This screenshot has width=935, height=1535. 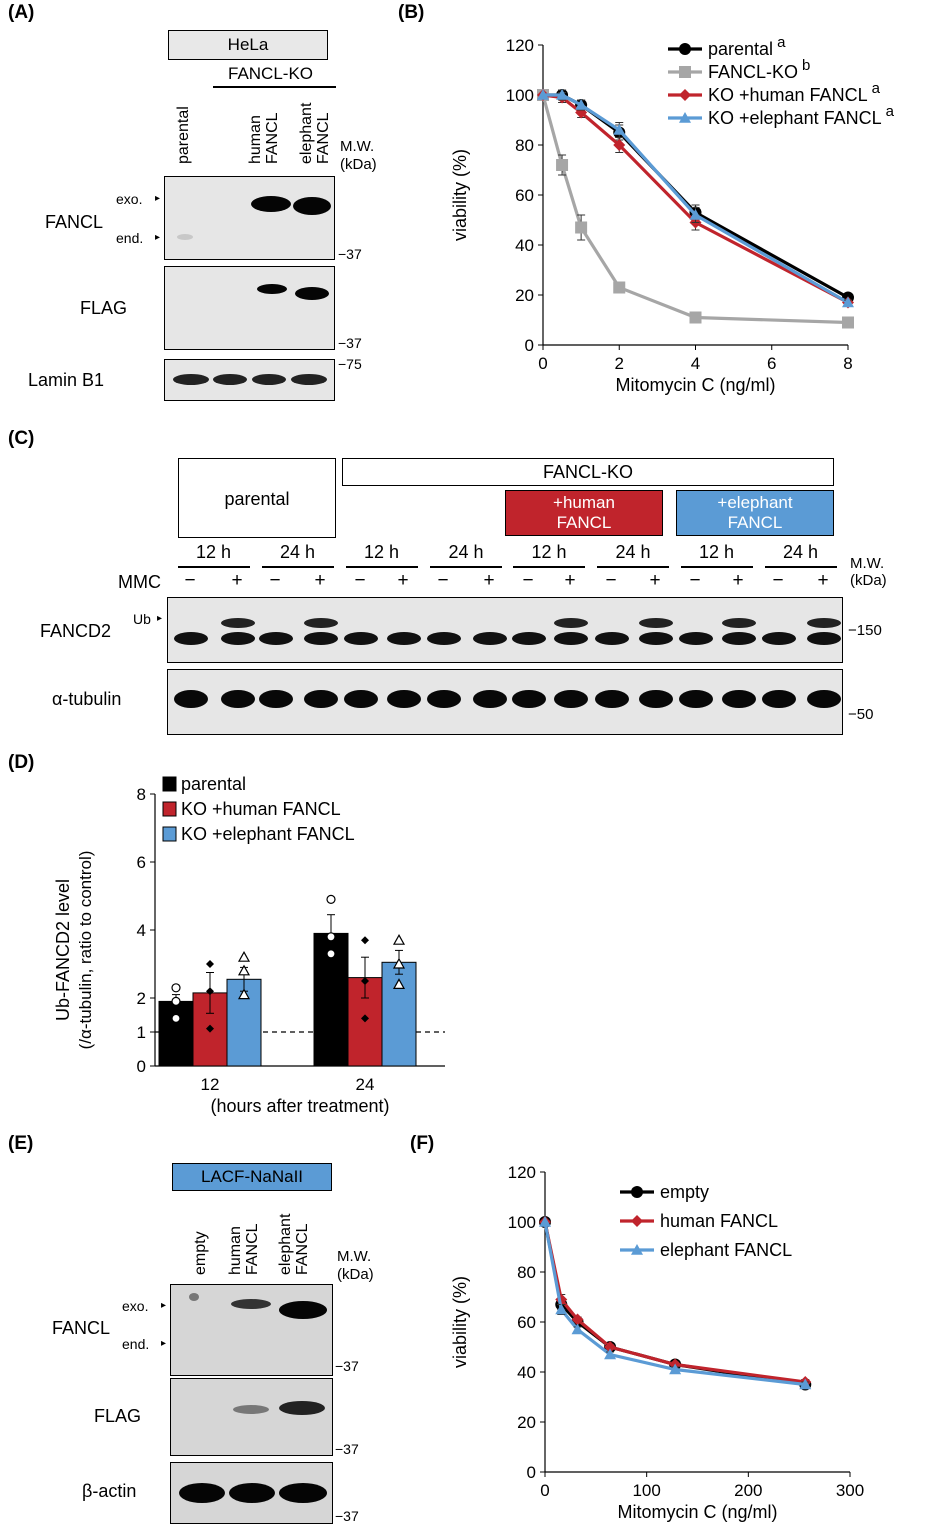 What do you see at coordinates (141, 862) in the screenshot?
I see `y-tick-label: 6` at bounding box center [141, 862].